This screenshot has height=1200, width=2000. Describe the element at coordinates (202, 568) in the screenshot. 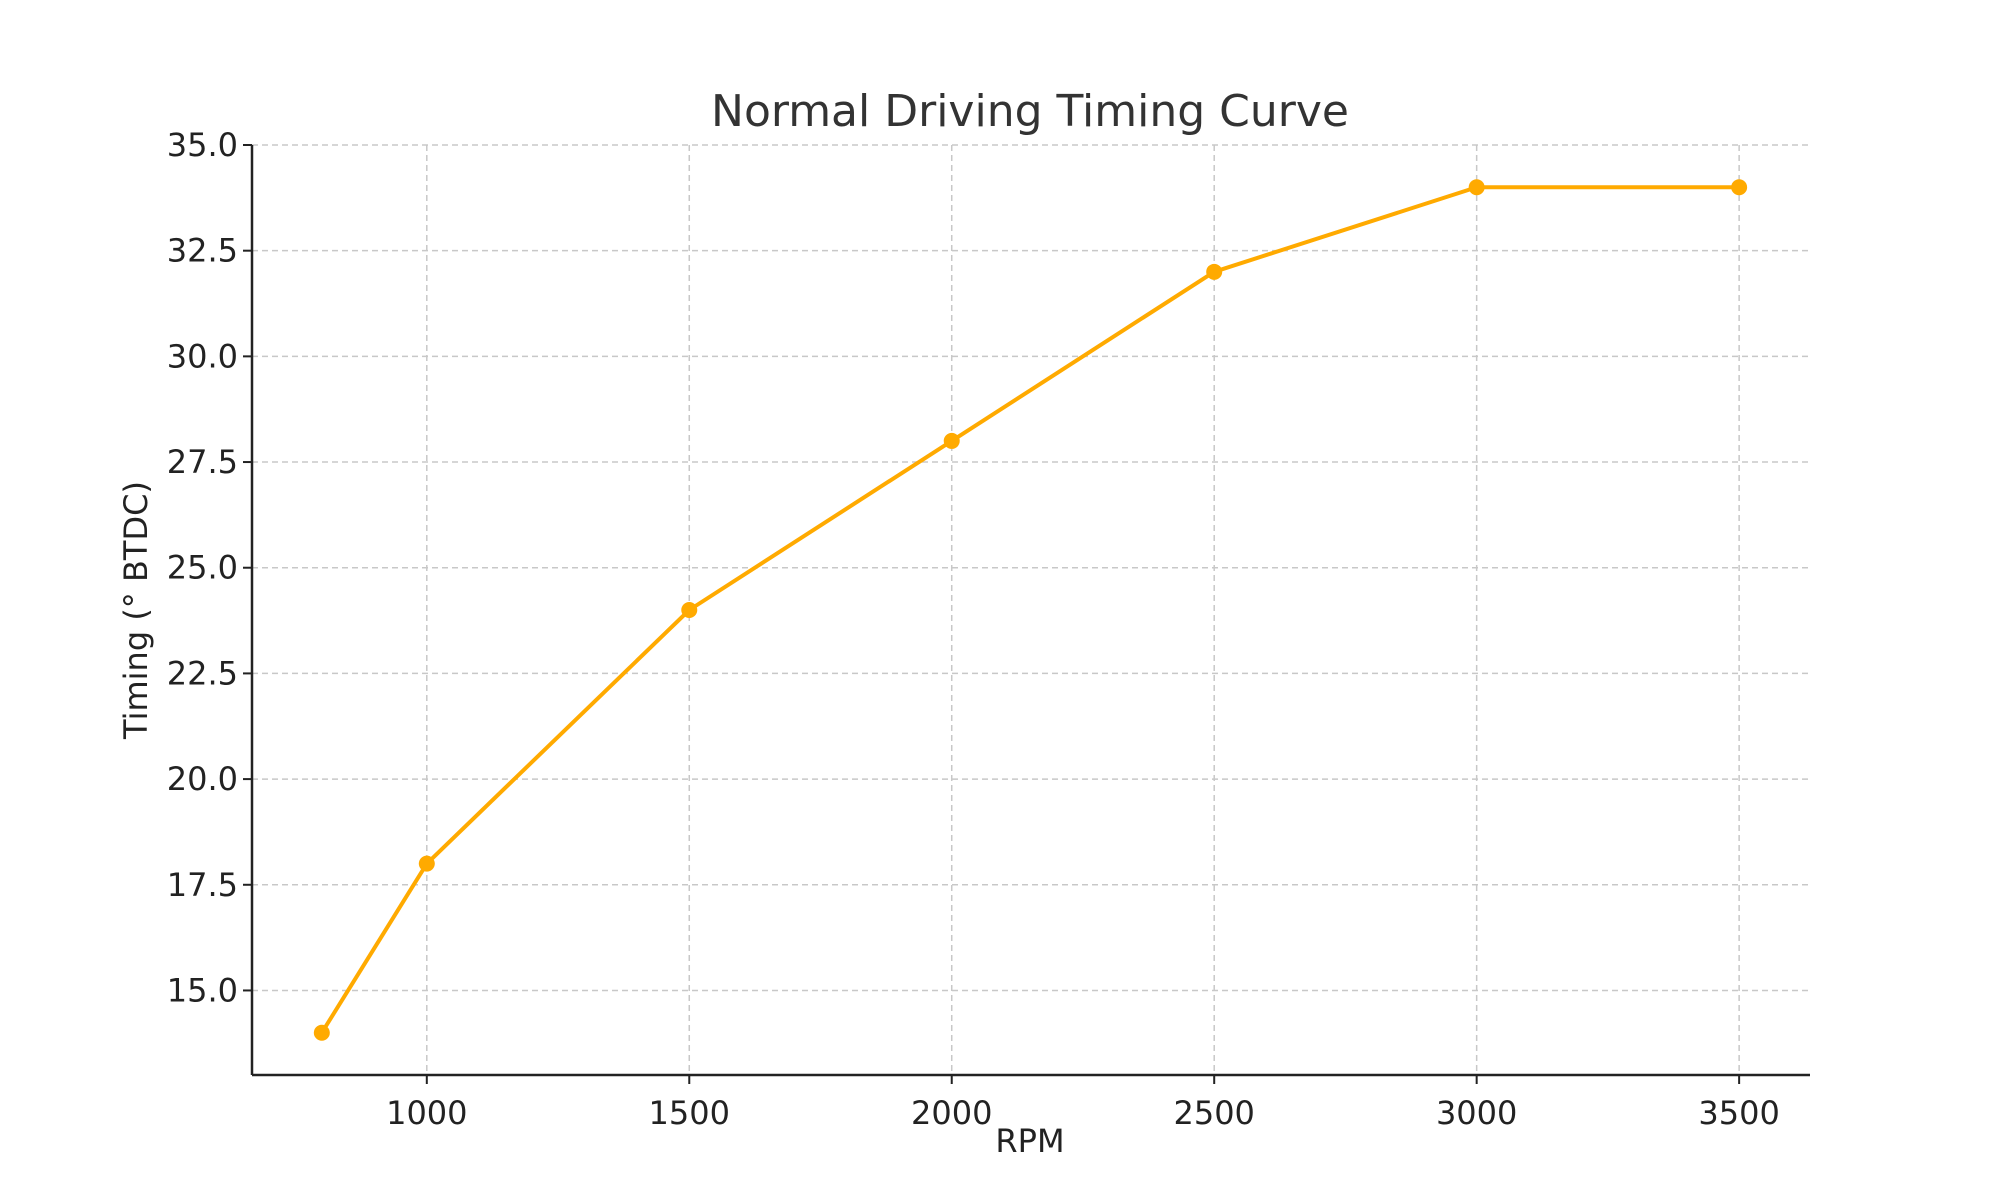

I see `y-tick-label: 25.0` at that location.